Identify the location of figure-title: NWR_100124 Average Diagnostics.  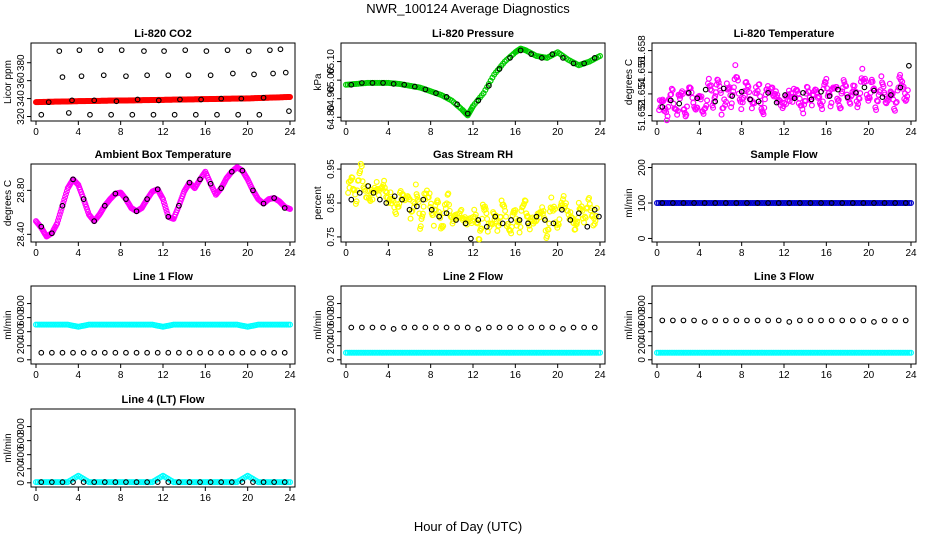
(468, 8).